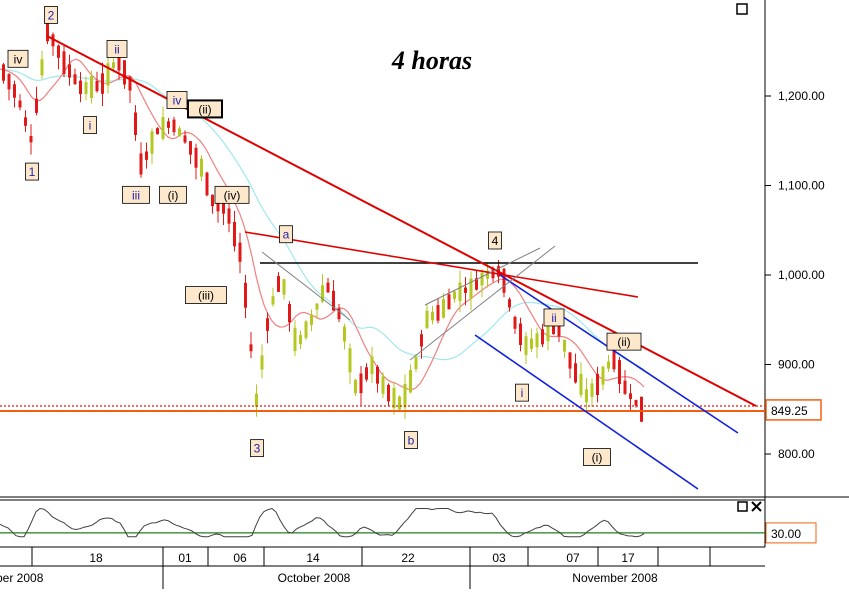 This screenshot has width=849, height=594. I want to click on channel-lower-line, so click(586, 412).